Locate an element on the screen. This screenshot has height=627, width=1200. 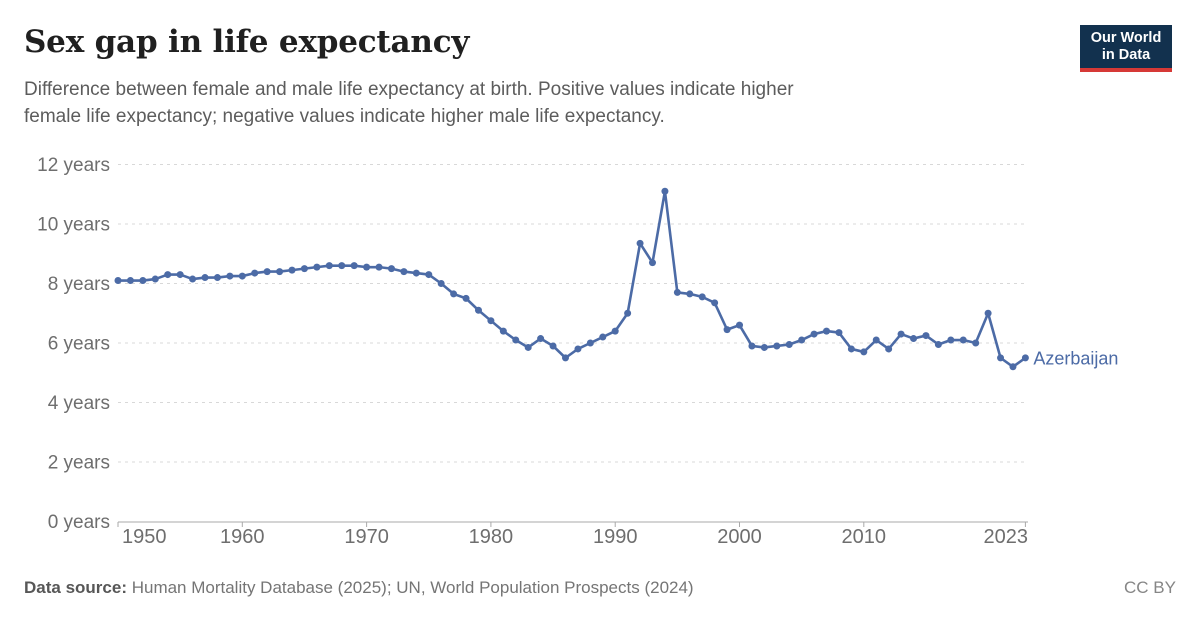
owid-logo: Our World in Data is located at coordinates (1126, 48).